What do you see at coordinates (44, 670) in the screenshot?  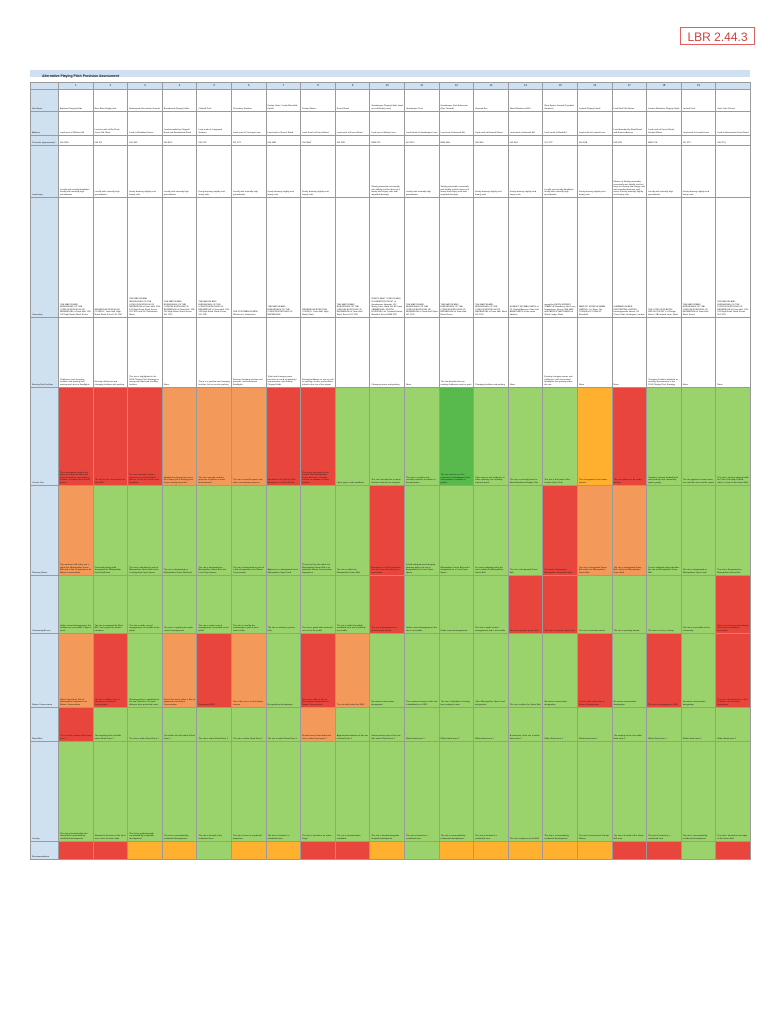 I see `row-header: Nature Conservation` at bounding box center [44, 670].